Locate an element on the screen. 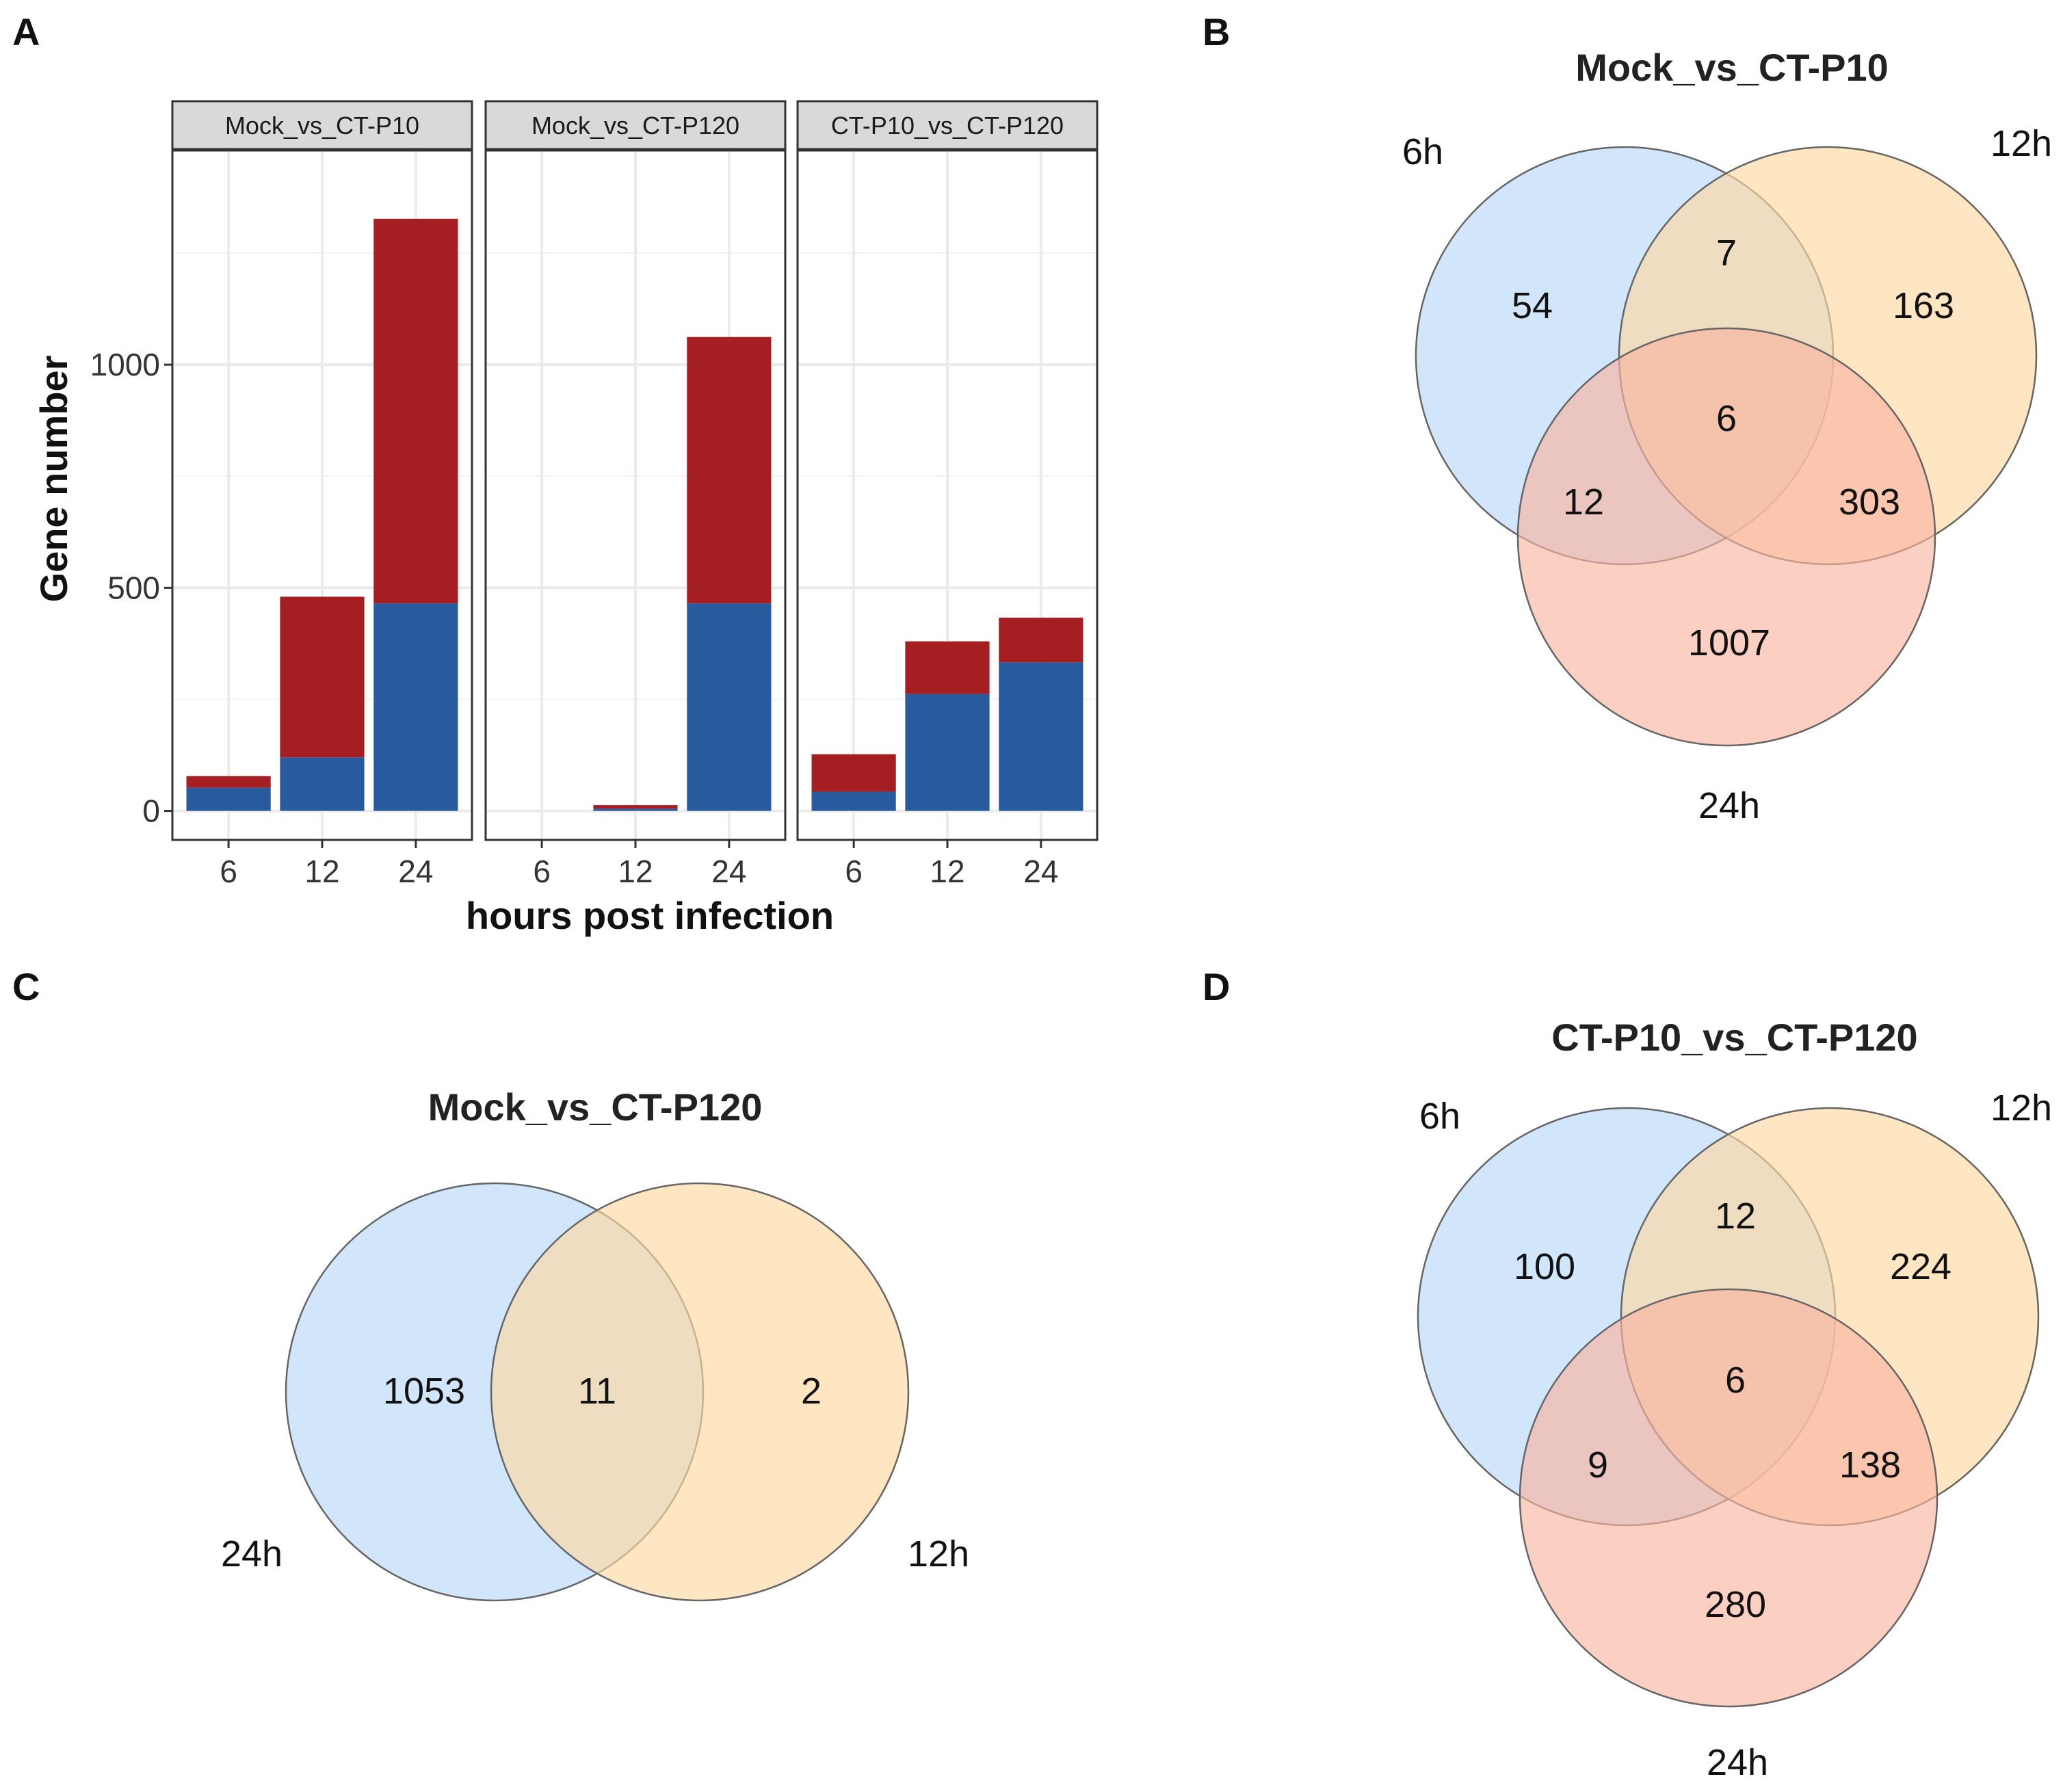 Image resolution: width=2063 pixels, height=1792 pixels. facet-label: Mock_vs_CT-P120 is located at coordinates (635, 125).